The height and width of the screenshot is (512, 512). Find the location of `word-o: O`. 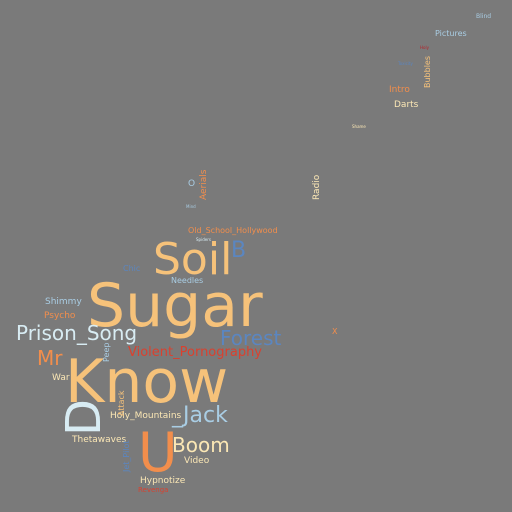

word-o: O is located at coordinates (192, 184).